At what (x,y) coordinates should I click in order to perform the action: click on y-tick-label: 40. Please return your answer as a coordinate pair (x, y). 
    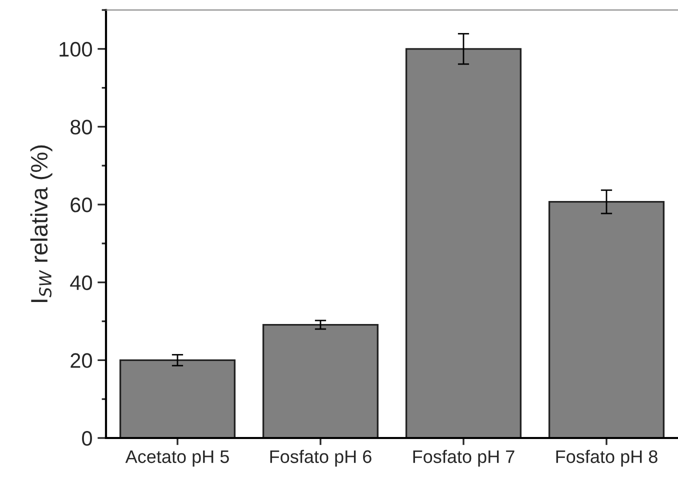
    Looking at the image, I should click on (81, 282).